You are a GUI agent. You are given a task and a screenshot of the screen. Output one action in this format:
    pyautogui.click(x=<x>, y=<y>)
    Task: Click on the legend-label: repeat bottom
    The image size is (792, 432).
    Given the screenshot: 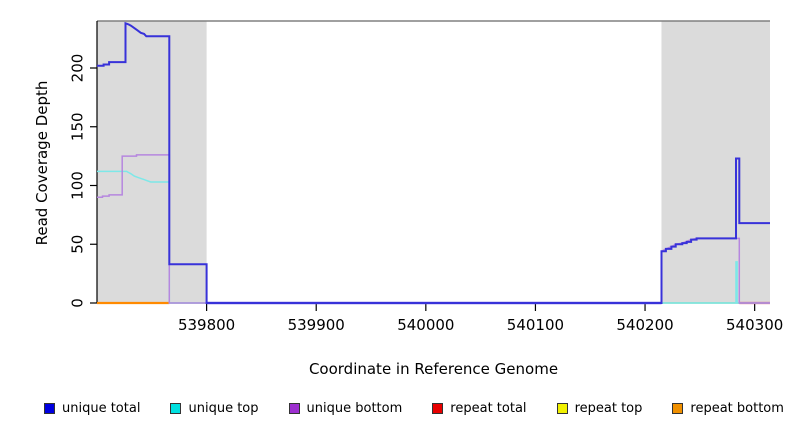 What is the action you would take?
    pyautogui.click(x=737, y=408)
    